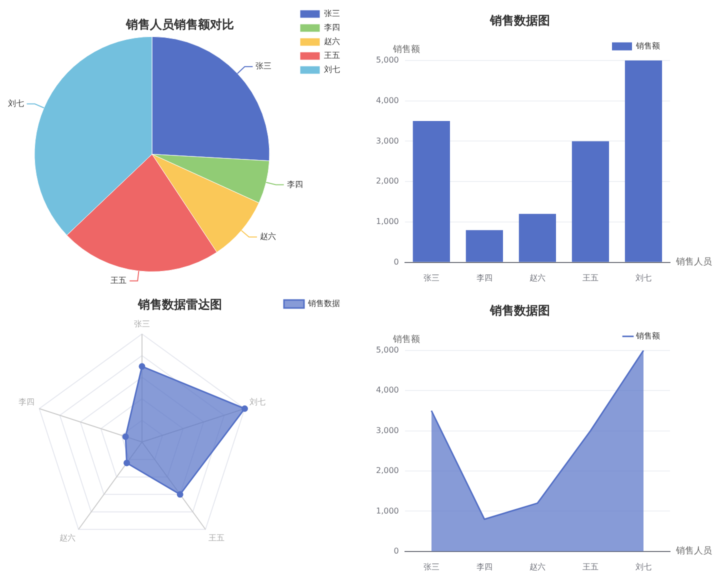 The width and height of the screenshot is (720, 579). What do you see at coordinates (216, 537) in the screenshot?
I see `spoke-label: 王五` at bounding box center [216, 537].